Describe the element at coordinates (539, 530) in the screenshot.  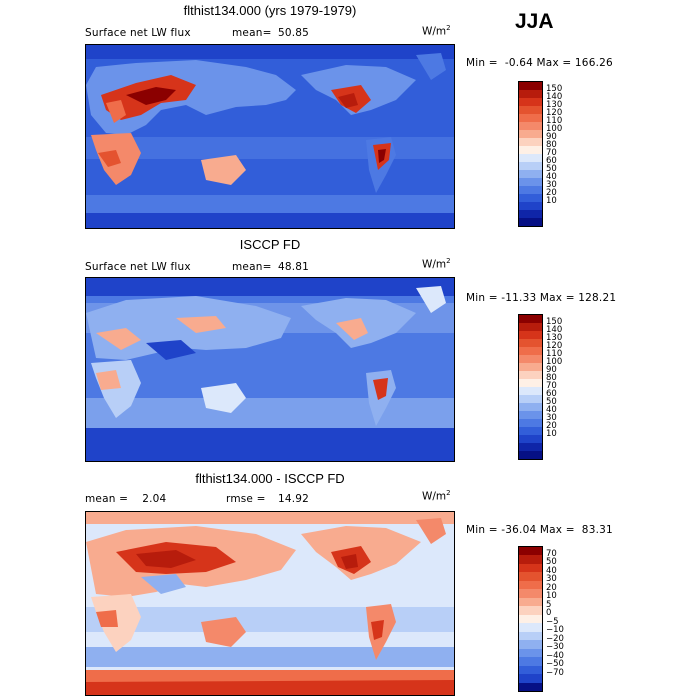
I see `panel3-minmax: Min = -36.04 Max = 83.31` at that location.